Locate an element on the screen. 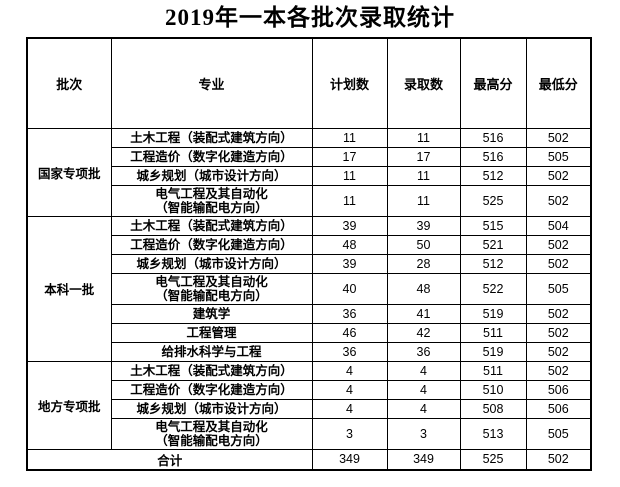 This screenshot has height=487, width=620. major-cell: 建筑学 is located at coordinates (211, 313).